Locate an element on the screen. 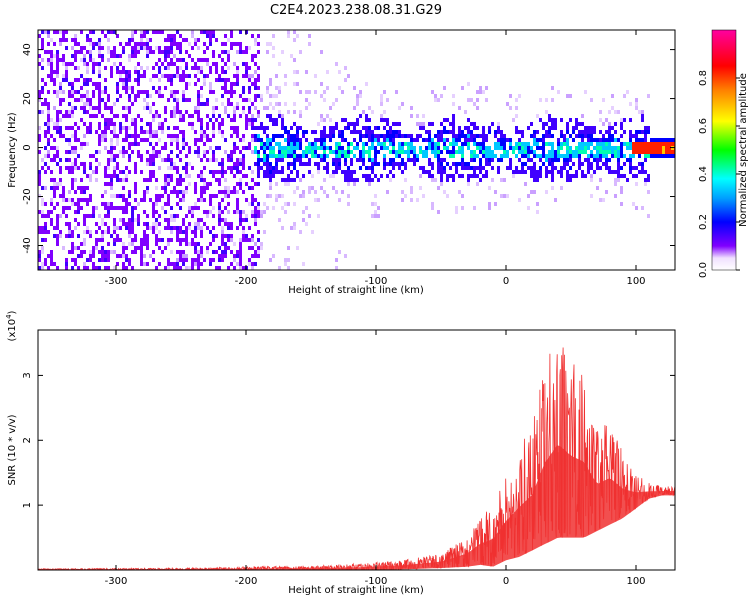 This screenshot has height=600, width=750. snr-x-label: Height of straight line (km) is located at coordinates (356, 590).